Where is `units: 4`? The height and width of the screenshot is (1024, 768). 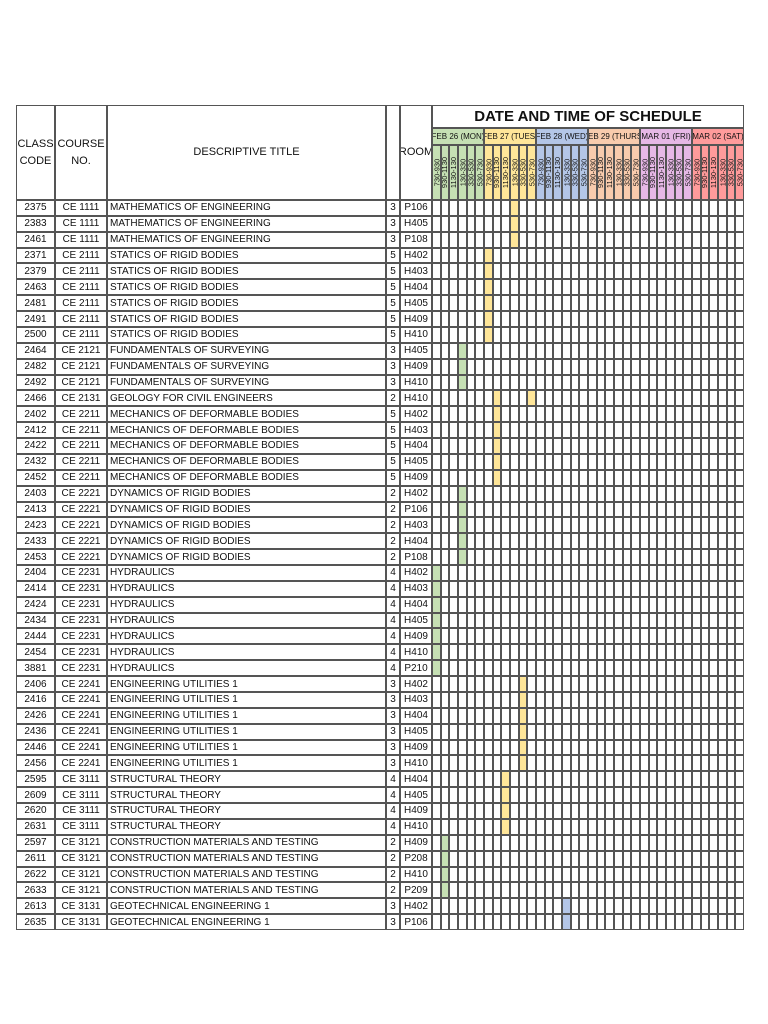
units: 4 is located at coordinates (393, 620).